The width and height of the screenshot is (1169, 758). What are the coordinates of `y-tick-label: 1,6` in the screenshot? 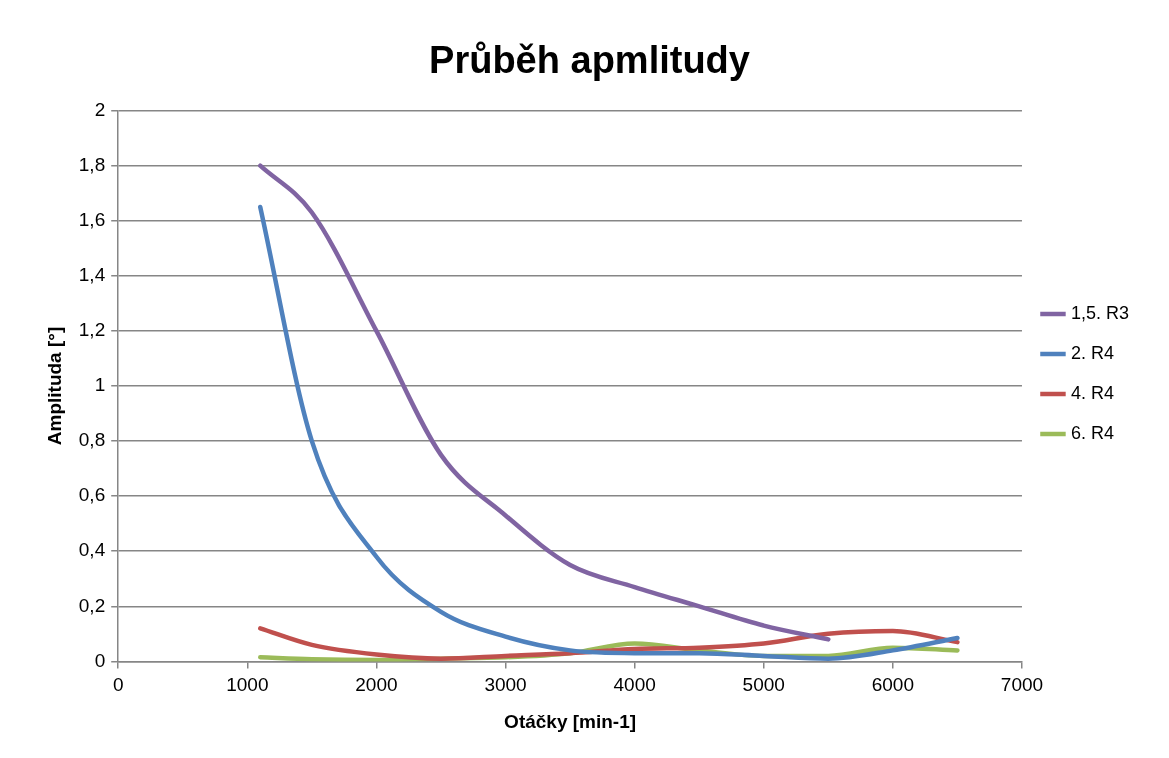 It's located at (92, 219).